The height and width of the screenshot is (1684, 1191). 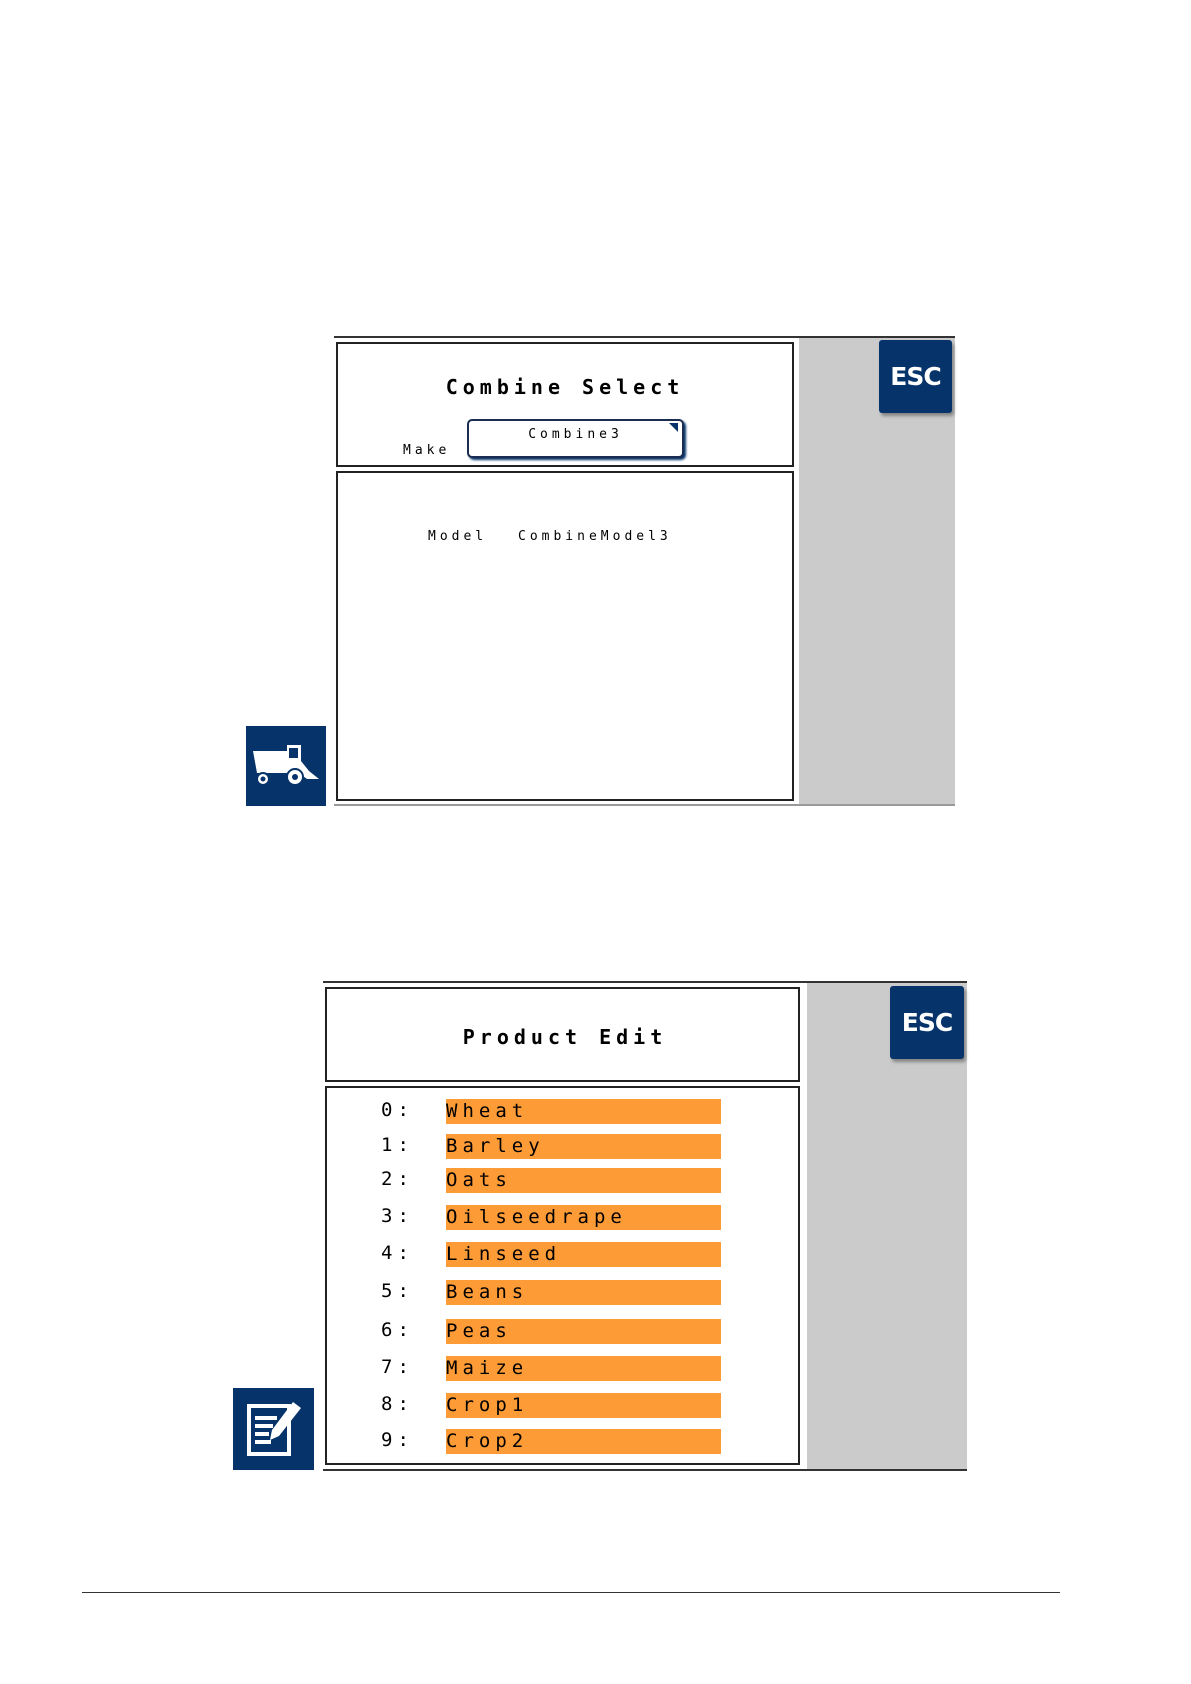 I want to click on product-index: 3:, so click(x=397, y=1216).